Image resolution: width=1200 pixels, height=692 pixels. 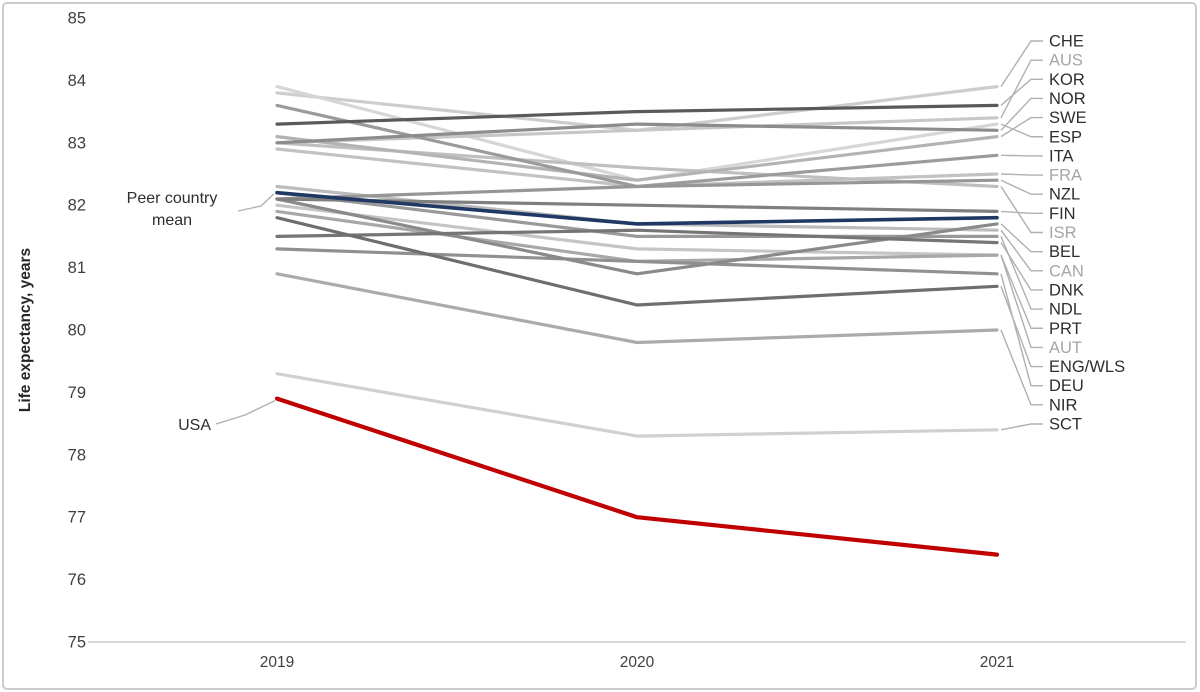 What do you see at coordinates (1061, 156) in the screenshot?
I see `country-label-ita: ITA` at bounding box center [1061, 156].